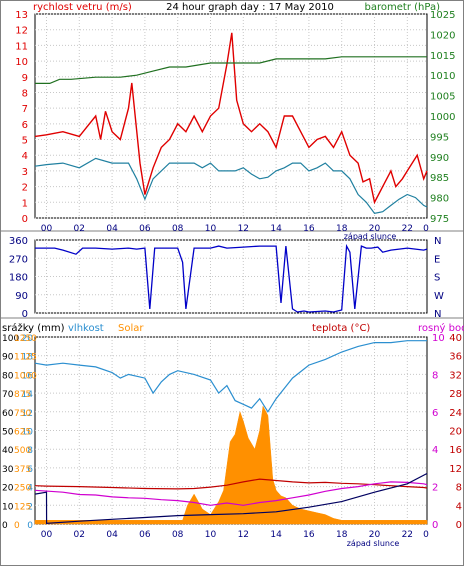  I want to click on y-tick-label: 7, so click(25, 109).